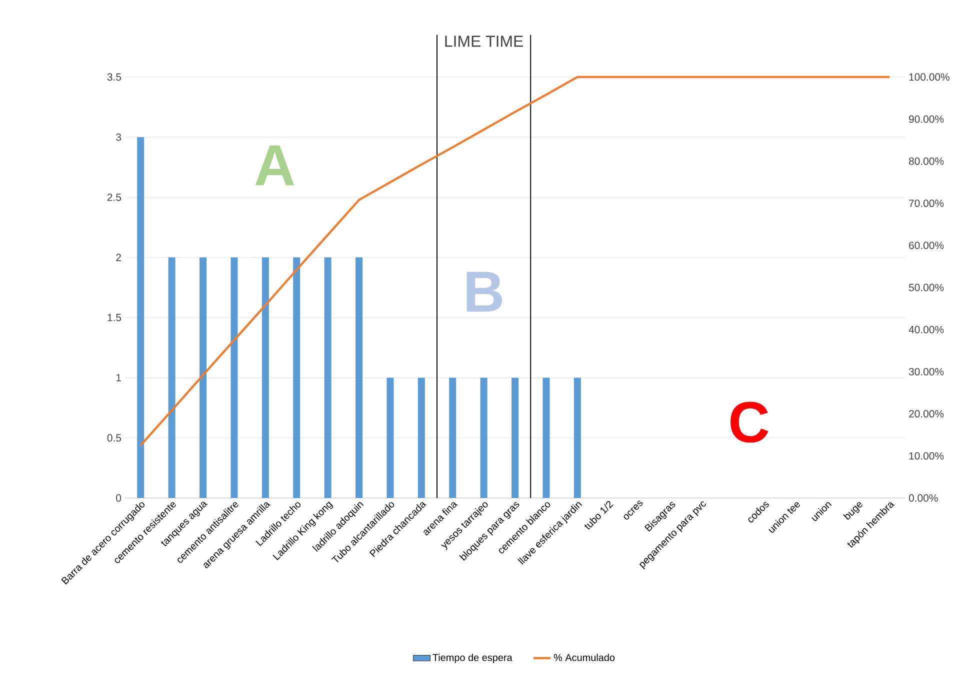 This screenshot has height=697, width=976. Describe the element at coordinates (749, 422) in the screenshot. I see `annotation: C` at that location.